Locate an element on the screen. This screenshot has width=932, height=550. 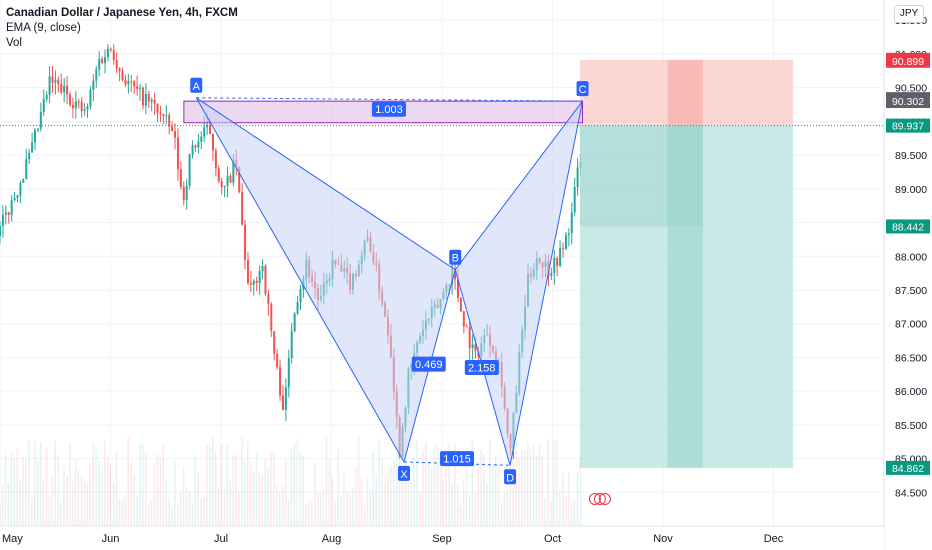
price-tick-label: 87.000 is located at coordinates (911, 325).